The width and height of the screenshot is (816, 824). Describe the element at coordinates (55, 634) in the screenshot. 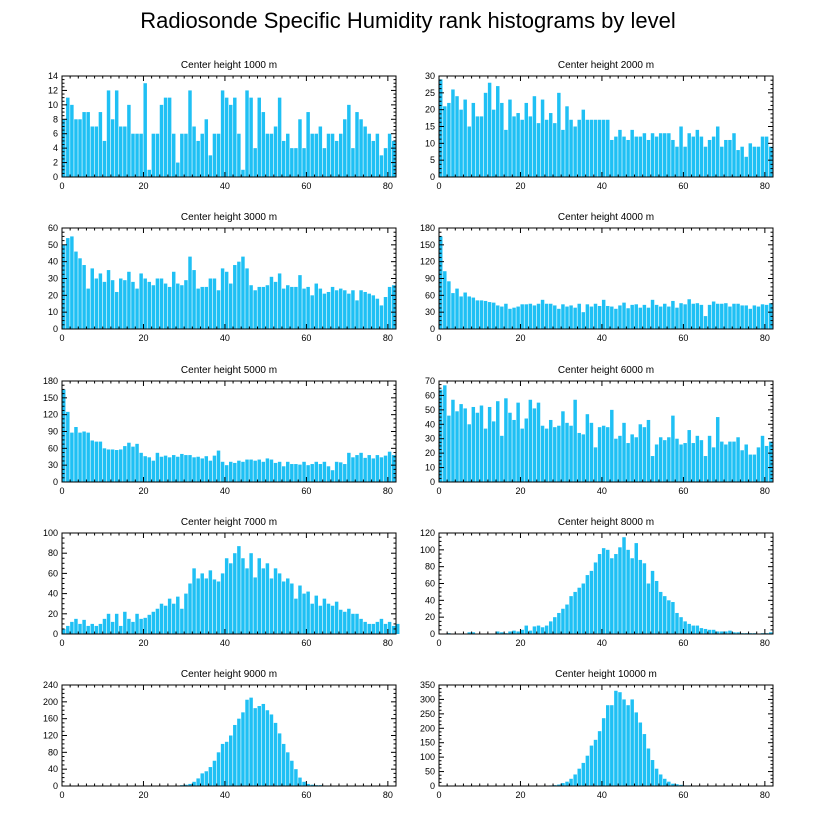

I see `y-tick-label: 0` at that location.